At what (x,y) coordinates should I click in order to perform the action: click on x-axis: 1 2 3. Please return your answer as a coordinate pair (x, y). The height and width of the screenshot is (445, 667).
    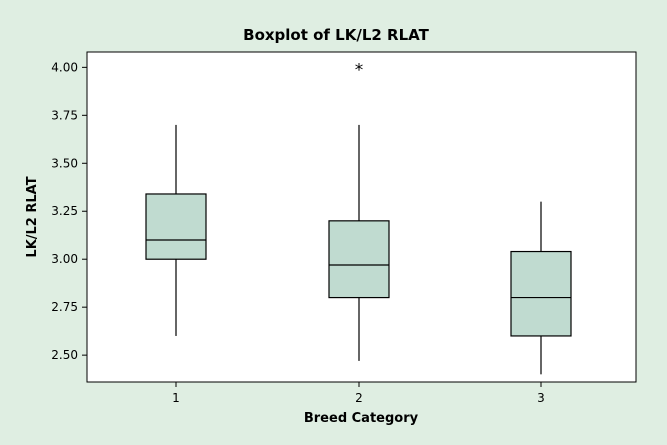
    Looking at the image, I should click on (358, 393).